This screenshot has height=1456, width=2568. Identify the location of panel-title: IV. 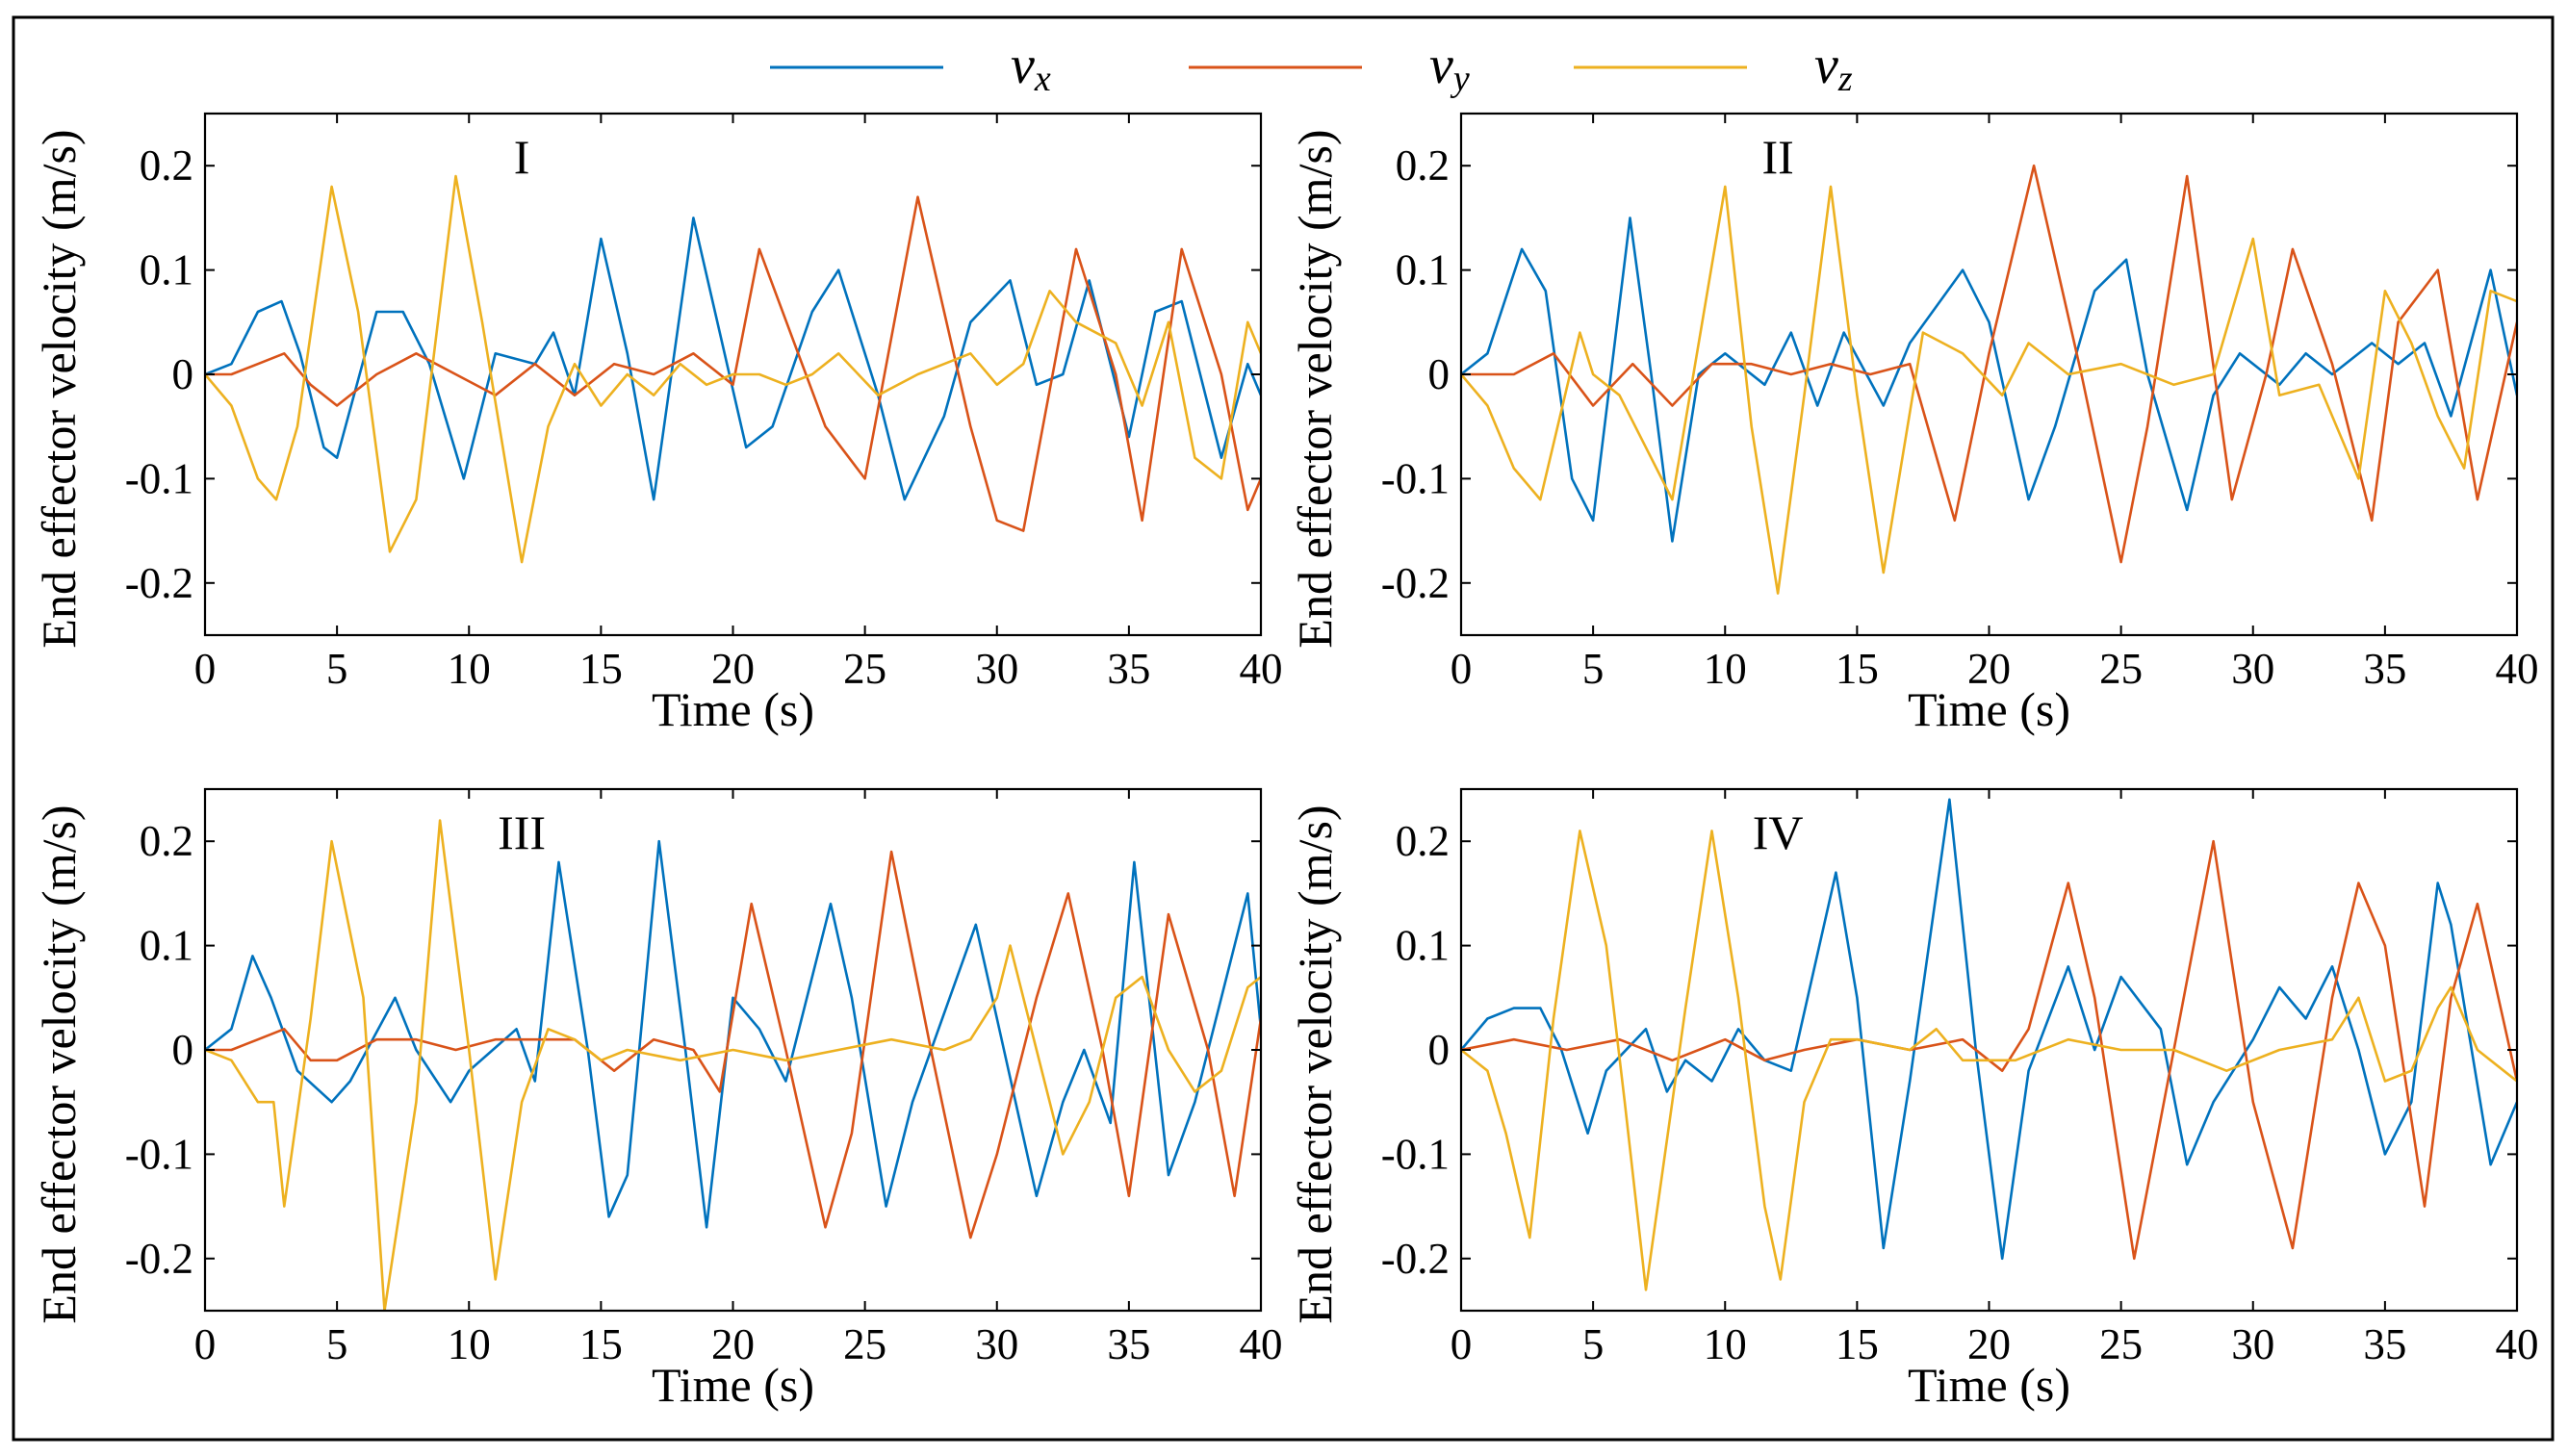
(1778, 832).